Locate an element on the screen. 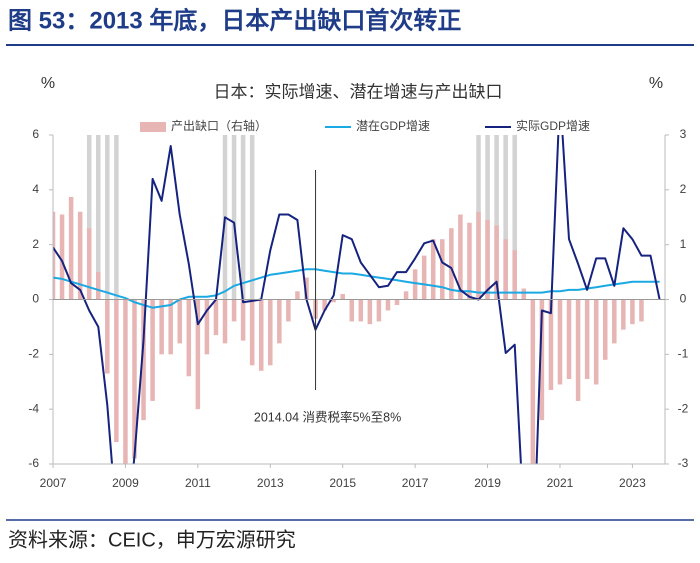 This screenshot has height=563, width=700. y2-tick-label: 0 is located at coordinates (683, 299).